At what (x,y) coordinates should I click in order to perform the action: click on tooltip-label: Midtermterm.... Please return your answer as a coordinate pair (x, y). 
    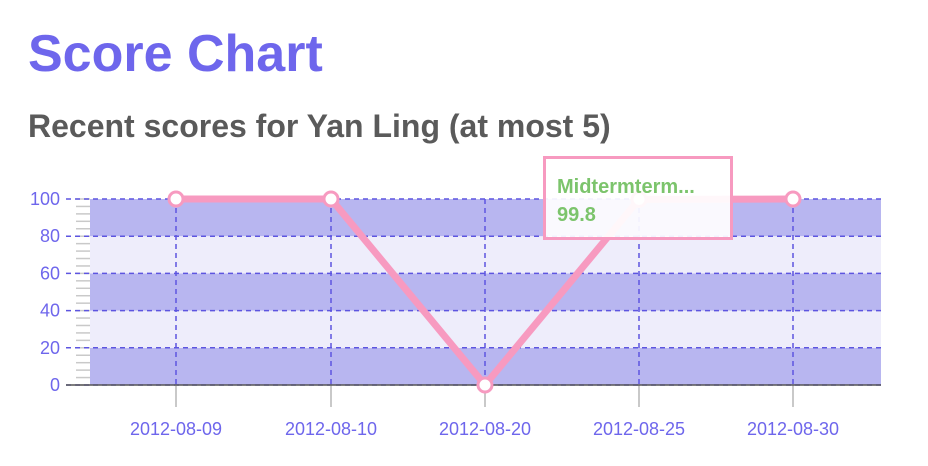
    Looking at the image, I should click on (626, 187).